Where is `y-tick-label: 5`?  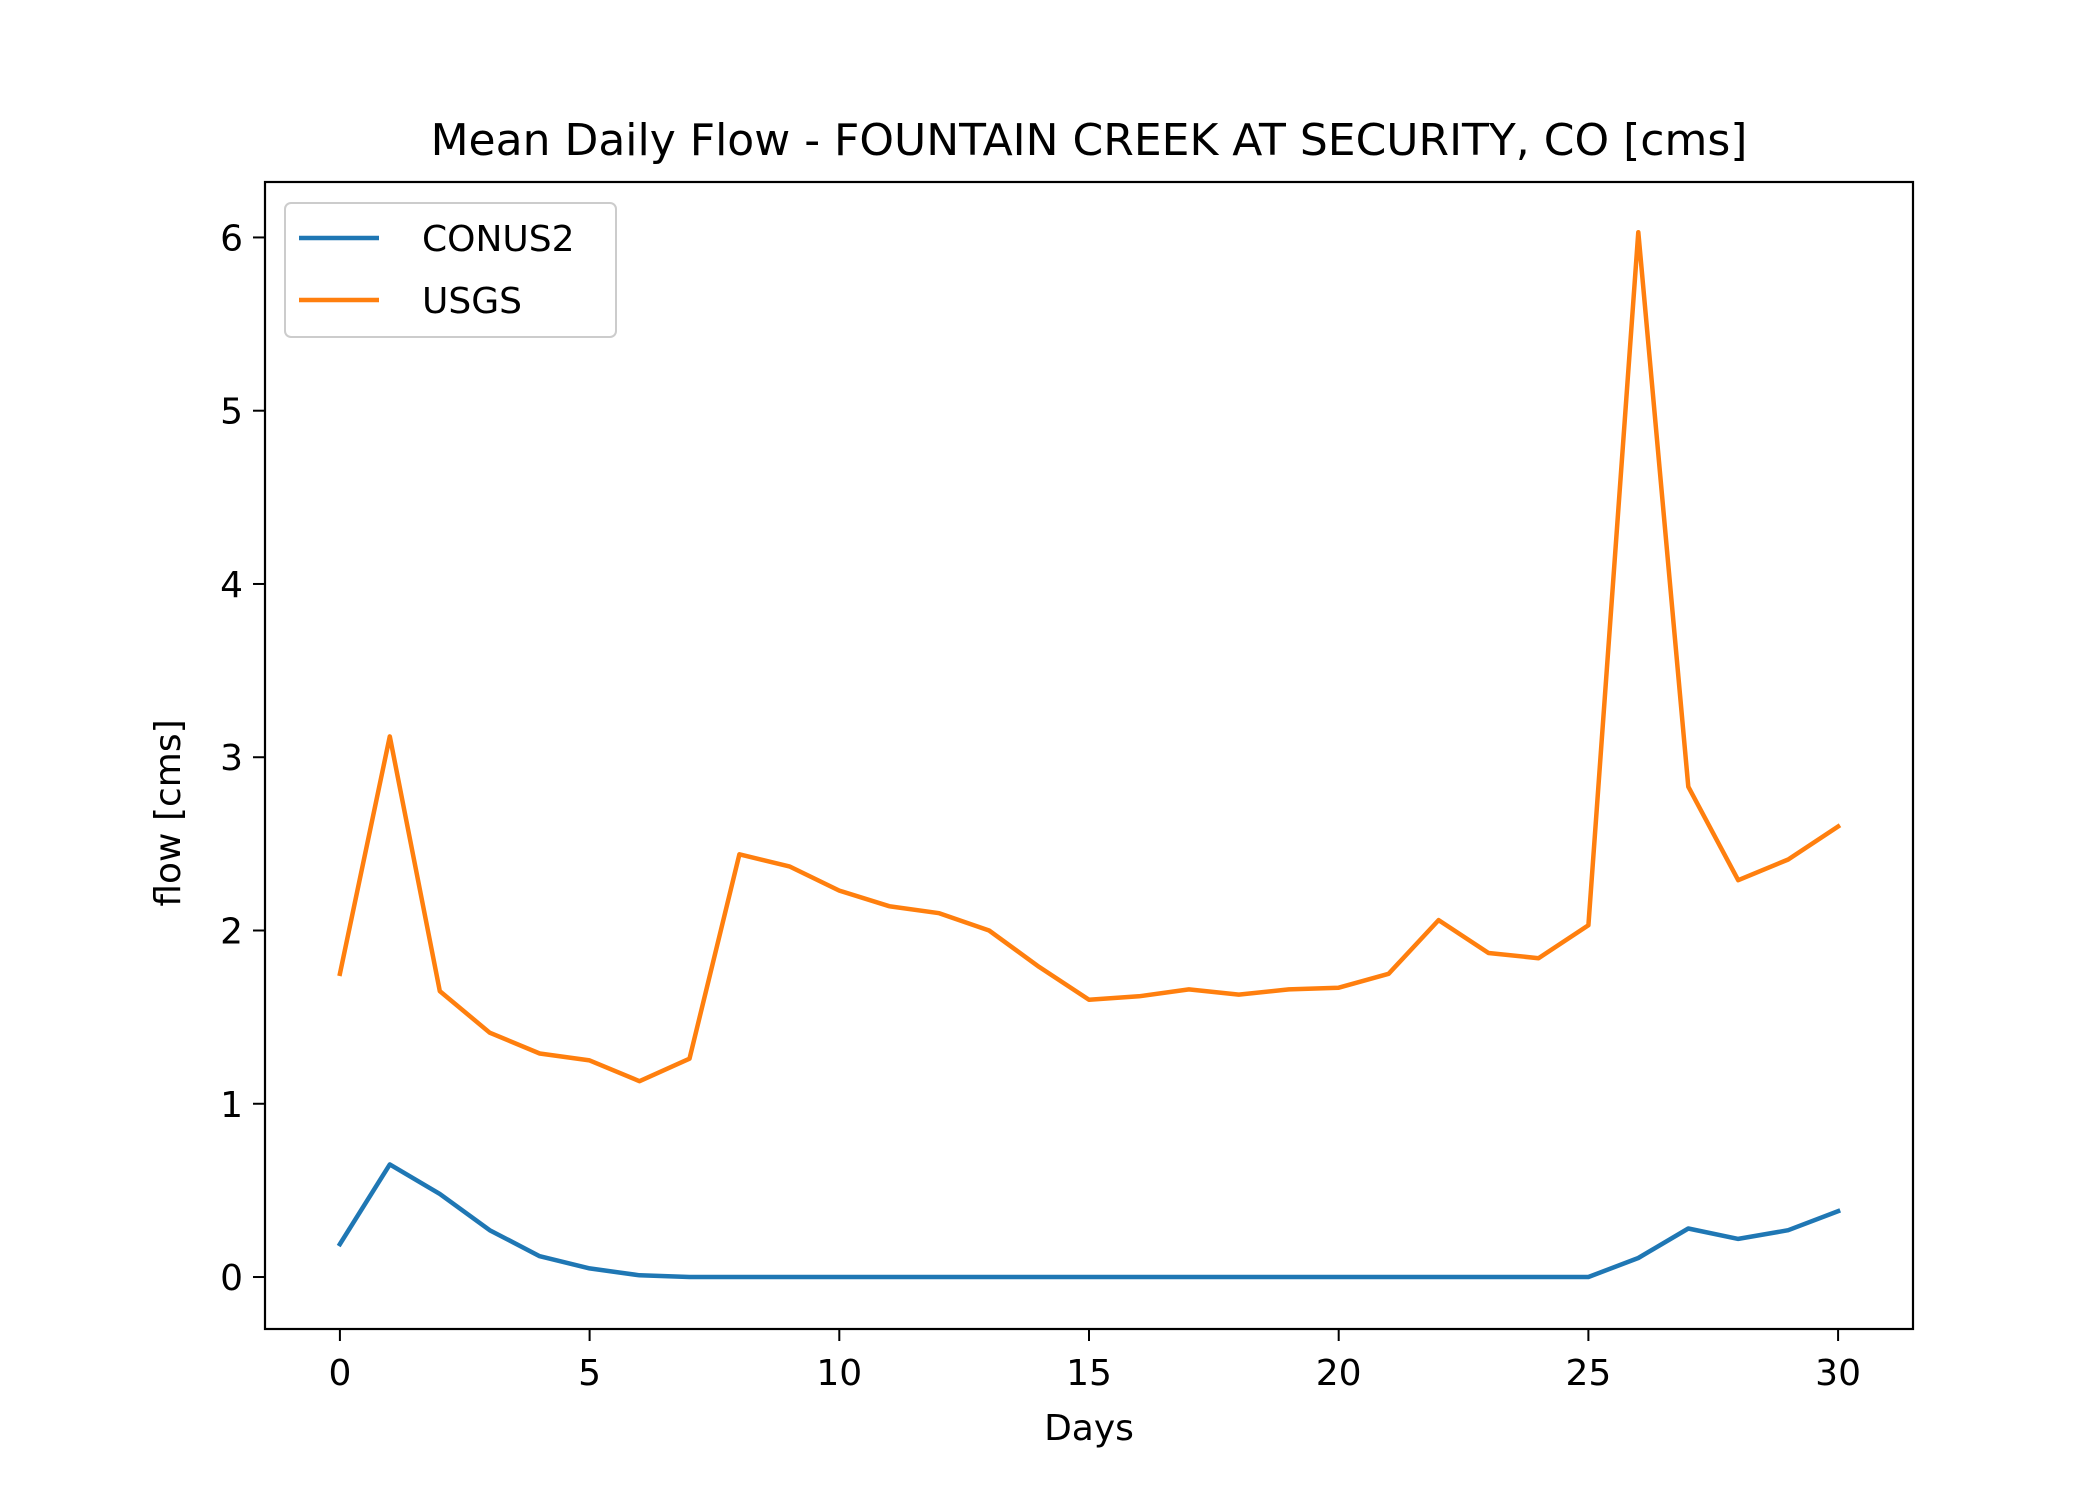 y-tick-label: 5 is located at coordinates (231, 412).